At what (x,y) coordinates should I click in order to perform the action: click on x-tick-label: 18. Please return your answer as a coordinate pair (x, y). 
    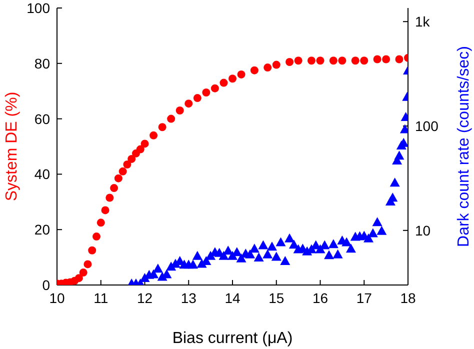
    Looking at the image, I should click on (408, 298).